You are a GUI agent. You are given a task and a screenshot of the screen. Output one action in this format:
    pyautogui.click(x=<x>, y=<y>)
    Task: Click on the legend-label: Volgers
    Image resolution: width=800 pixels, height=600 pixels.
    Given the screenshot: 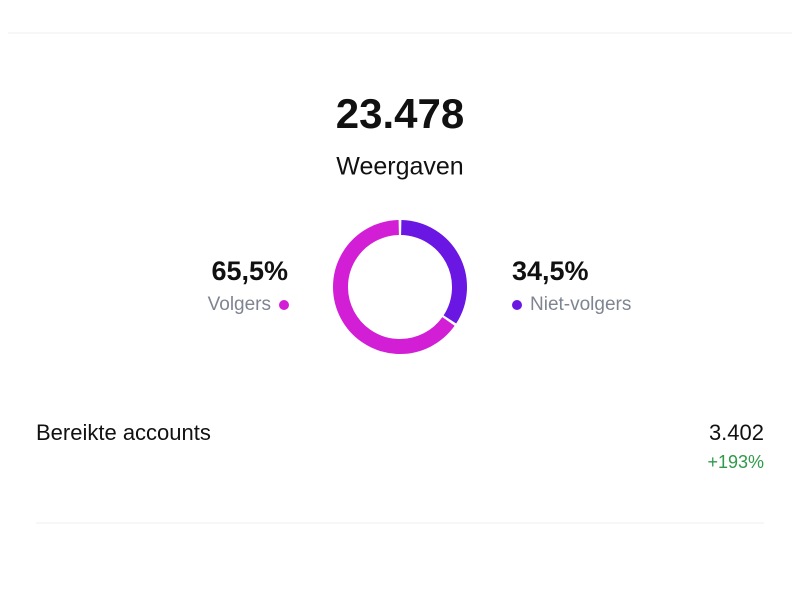 What is the action you would take?
    pyautogui.click(x=239, y=304)
    